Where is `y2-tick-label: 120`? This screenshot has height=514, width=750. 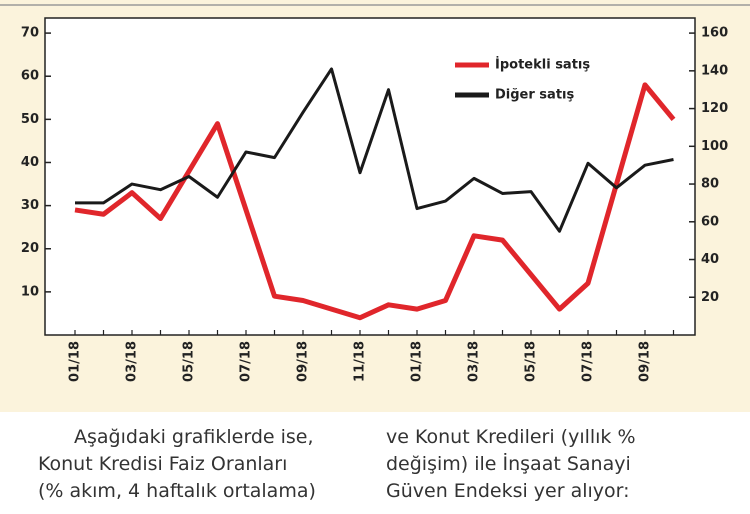
y2-tick-label: 120 is located at coordinates (714, 108).